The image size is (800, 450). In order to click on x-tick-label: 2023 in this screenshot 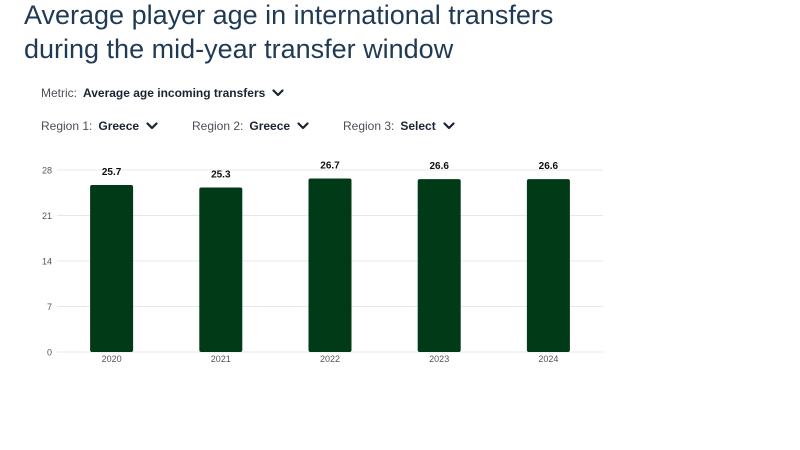, I will do `click(439, 359)`.